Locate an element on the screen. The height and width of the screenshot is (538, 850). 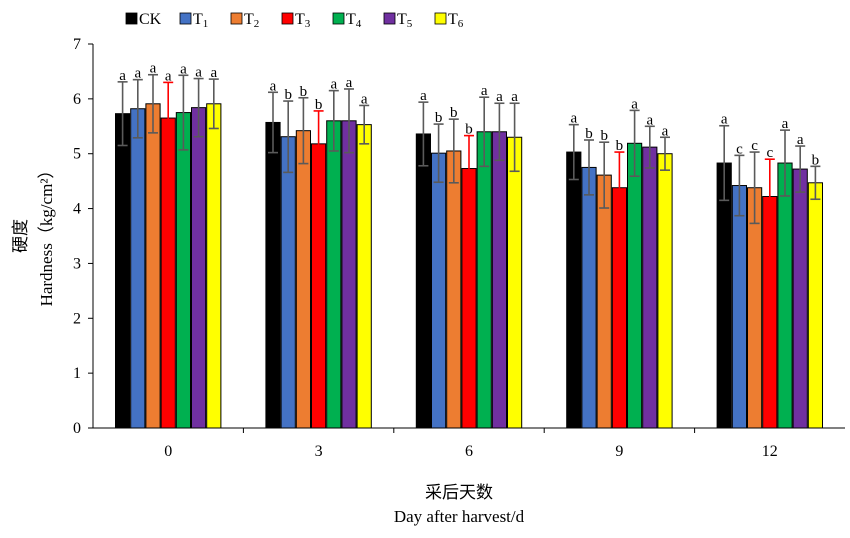
x-tick-label: 0 is located at coordinates (168, 451).